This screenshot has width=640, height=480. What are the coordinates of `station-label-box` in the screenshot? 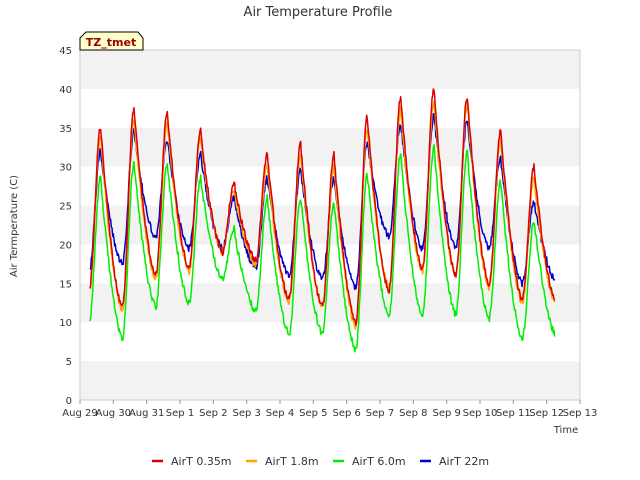 It's located at (111, 41).